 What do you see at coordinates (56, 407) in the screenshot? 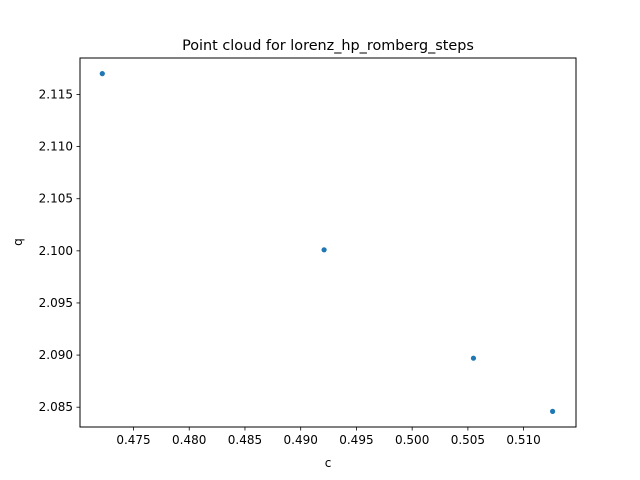
I see `y-tick-label: 2.085` at bounding box center [56, 407].